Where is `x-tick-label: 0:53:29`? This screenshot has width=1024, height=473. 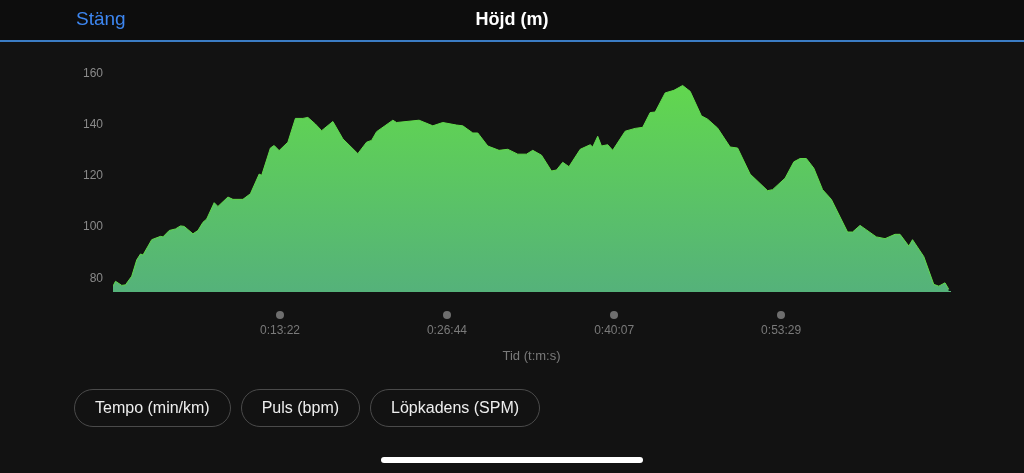
x-tick-label: 0:53:29 is located at coordinates (781, 329).